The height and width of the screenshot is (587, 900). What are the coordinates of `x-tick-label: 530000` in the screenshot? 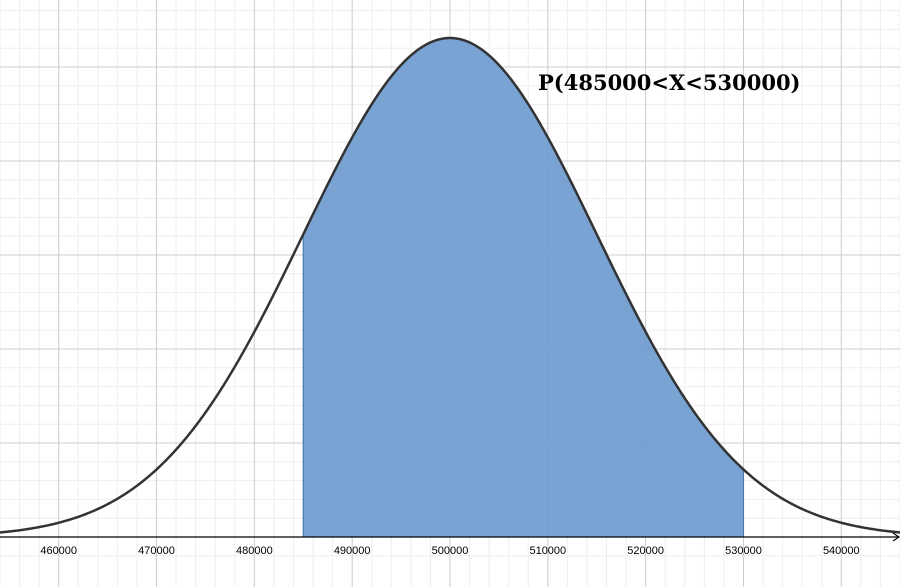 It's located at (743, 551).